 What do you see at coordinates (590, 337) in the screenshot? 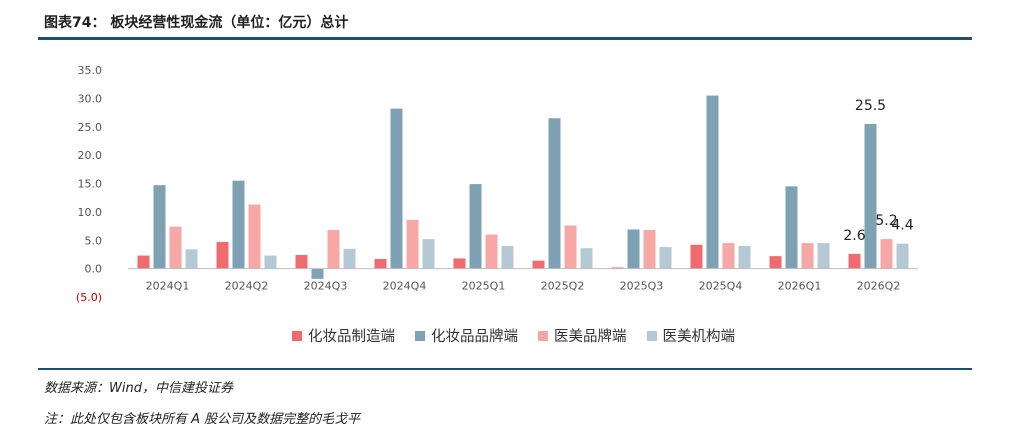
I see `legend-label: 医美品牌端` at bounding box center [590, 337].